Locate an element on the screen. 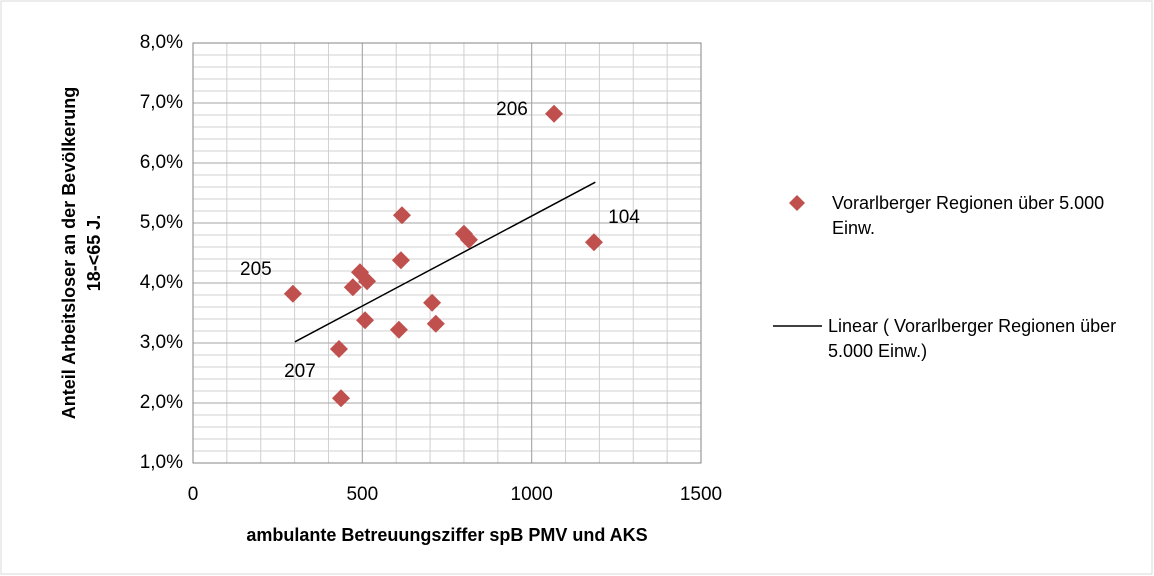 The image size is (1154, 576). x-tick-label: 500 is located at coordinates (362, 494).